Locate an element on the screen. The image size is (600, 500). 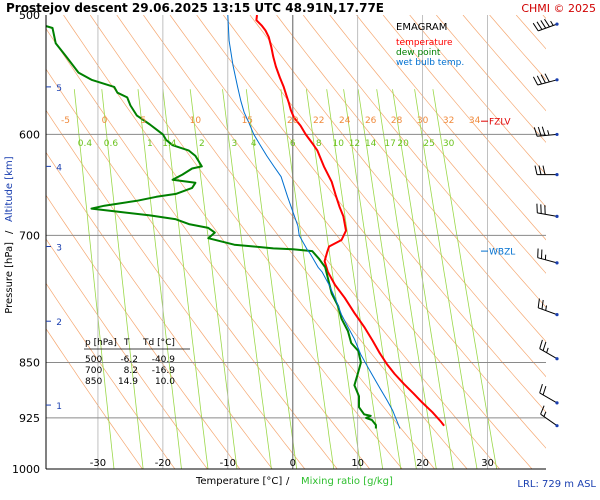
y-axis-label-altitude: Altitude [km] is located at coordinates (9, 189).